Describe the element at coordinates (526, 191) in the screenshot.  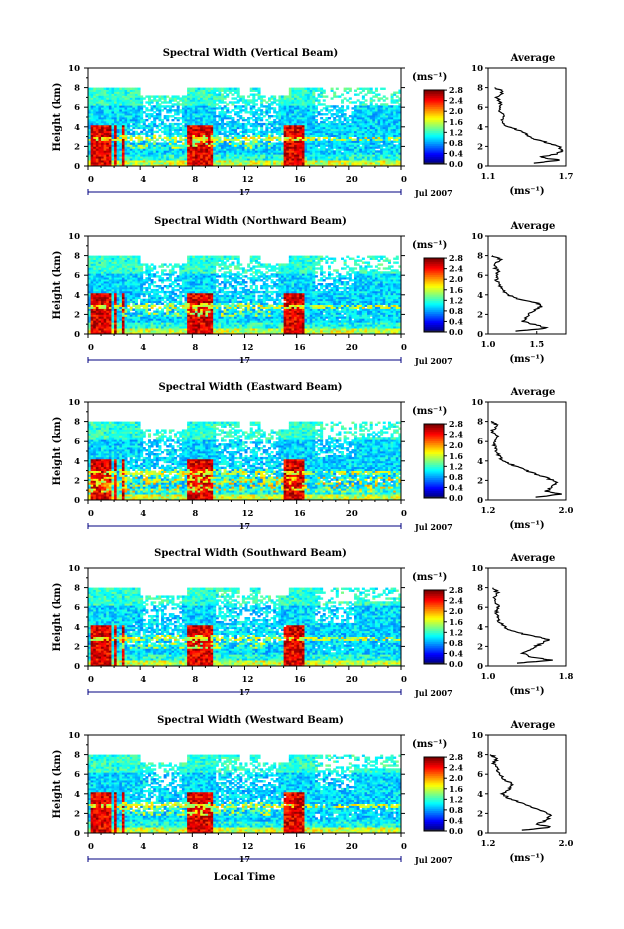
I see `average-unit: (ms⁻¹)` at that location.